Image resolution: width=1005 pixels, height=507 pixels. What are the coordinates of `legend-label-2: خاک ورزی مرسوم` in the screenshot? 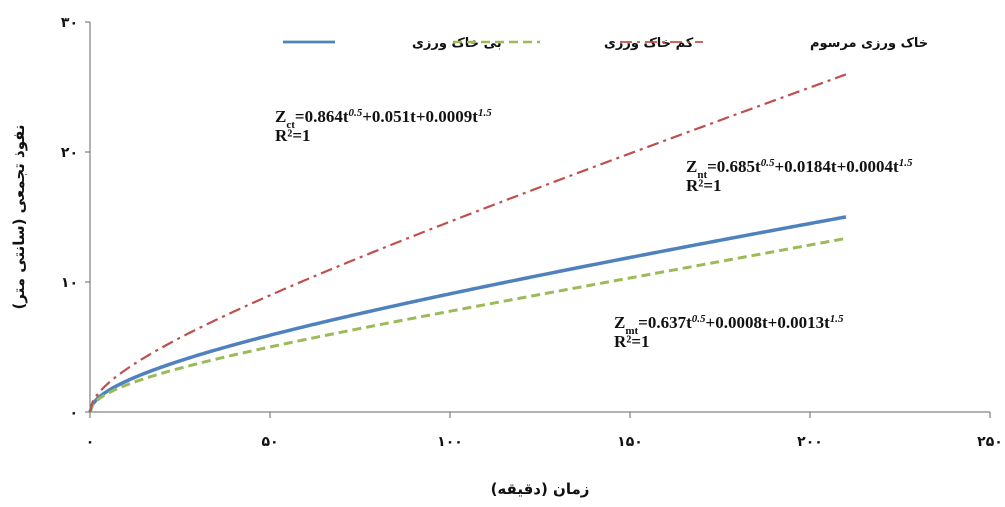 It's located at (869, 43).